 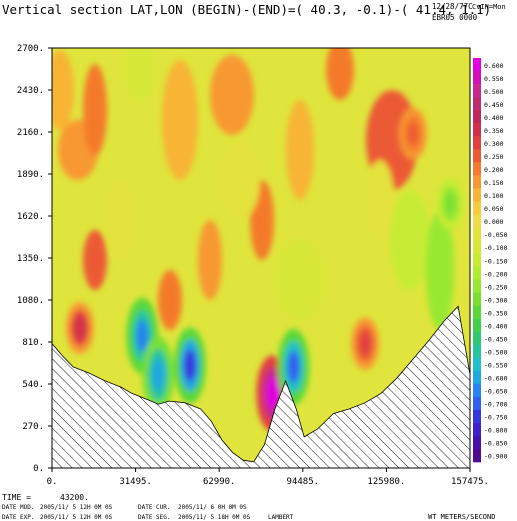 I want to click on x-tick-label: 157475., so click(x=470, y=482).